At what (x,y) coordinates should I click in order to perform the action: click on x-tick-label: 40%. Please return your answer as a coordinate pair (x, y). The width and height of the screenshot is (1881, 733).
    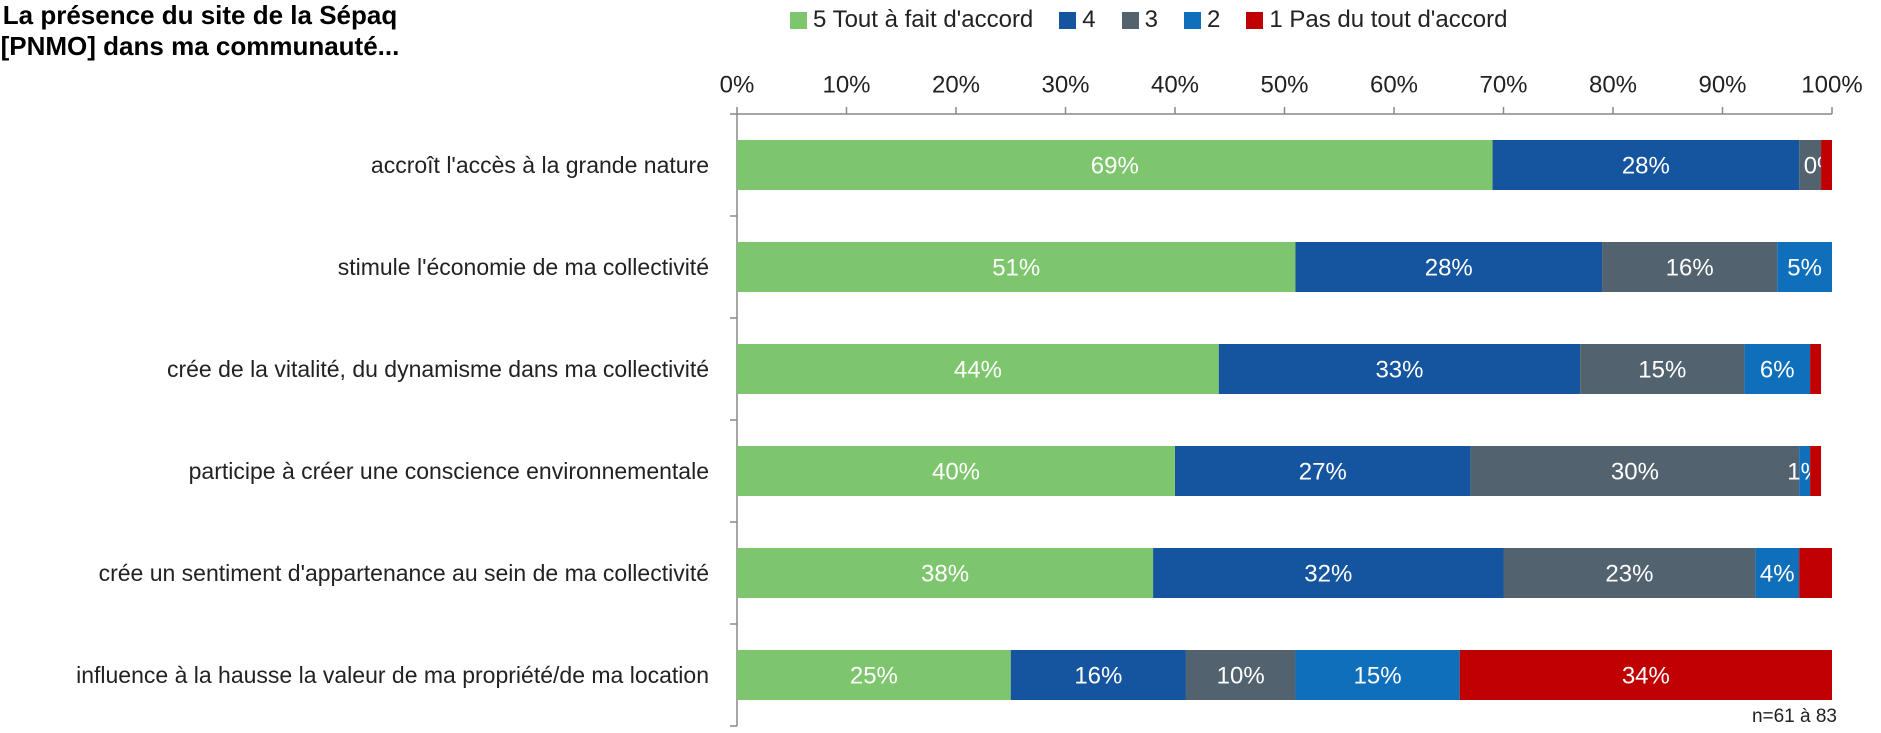
    Looking at the image, I should click on (1175, 84).